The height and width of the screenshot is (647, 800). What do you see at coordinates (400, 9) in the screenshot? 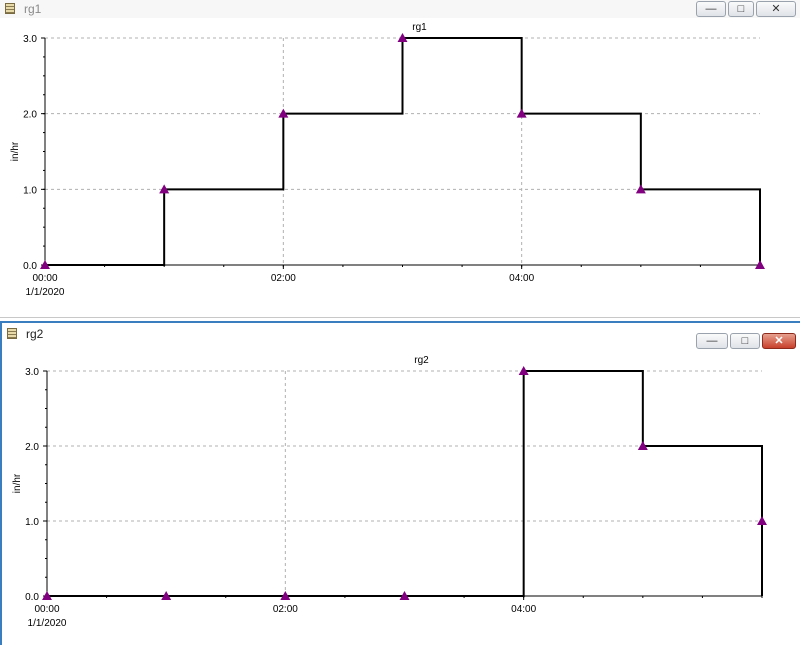
I see `title-bar: rg1 — □ ✕` at bounding box center [400, 9].